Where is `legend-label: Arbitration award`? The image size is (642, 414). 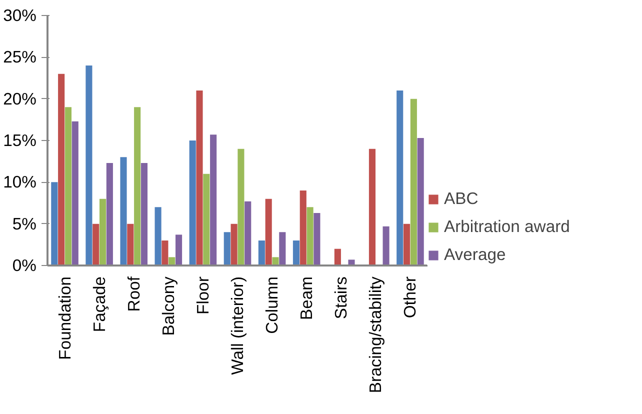 legend-label: Arbitration award is located at coordinates (507, 227).